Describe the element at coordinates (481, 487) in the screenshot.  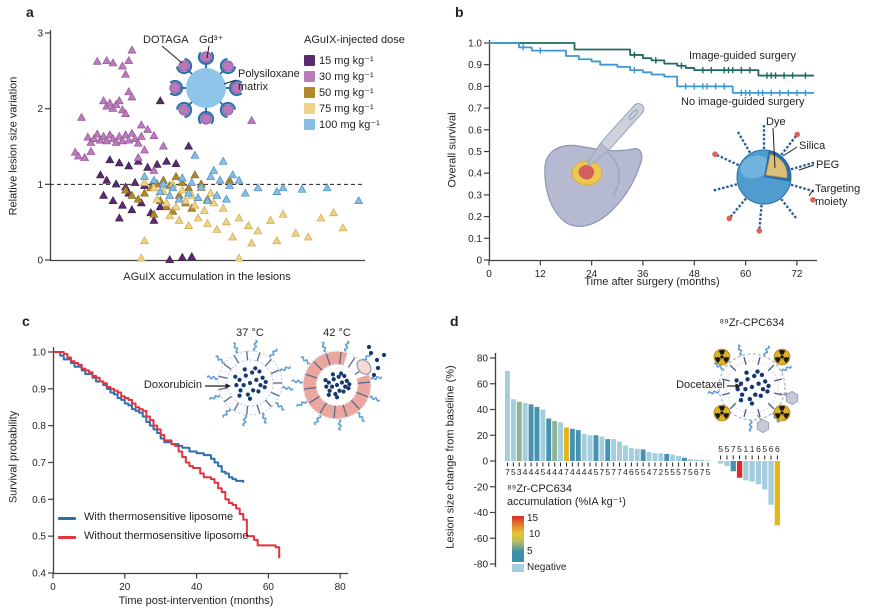
I see `svg-text: -20` at that location.